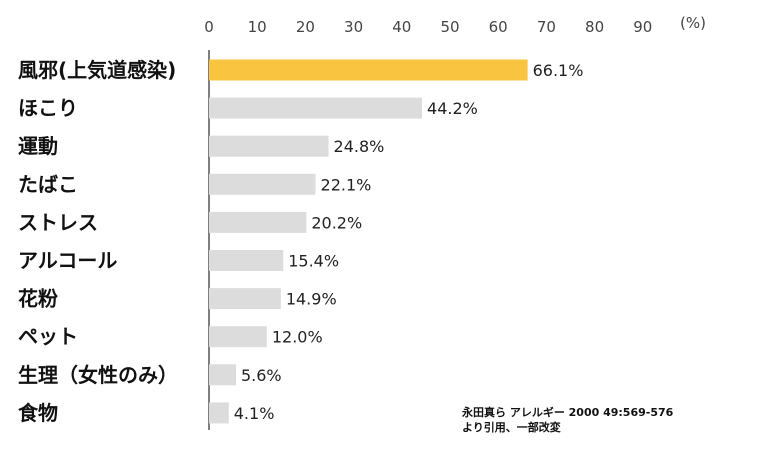  What do you see at coordinates (568, 412) in the screenshot?
I see `source-note-line1: 永田真ら アレルギー 2000 49:569-576` at bounding box center [568, 412].